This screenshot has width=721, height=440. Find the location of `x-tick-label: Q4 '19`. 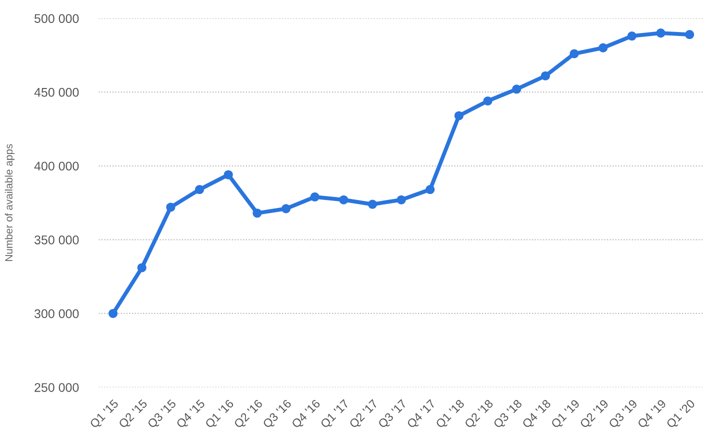

x-tick-label: Q4 '19 is located at coordinates (652, 414).